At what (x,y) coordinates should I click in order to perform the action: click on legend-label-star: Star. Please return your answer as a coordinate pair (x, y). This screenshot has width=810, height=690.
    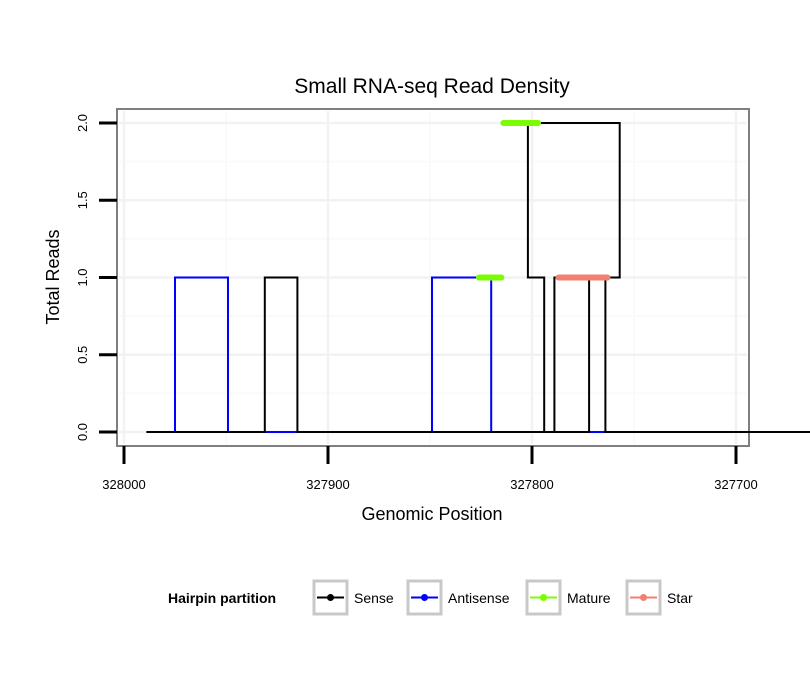
    Looking at the image, I should click on (680, 598).